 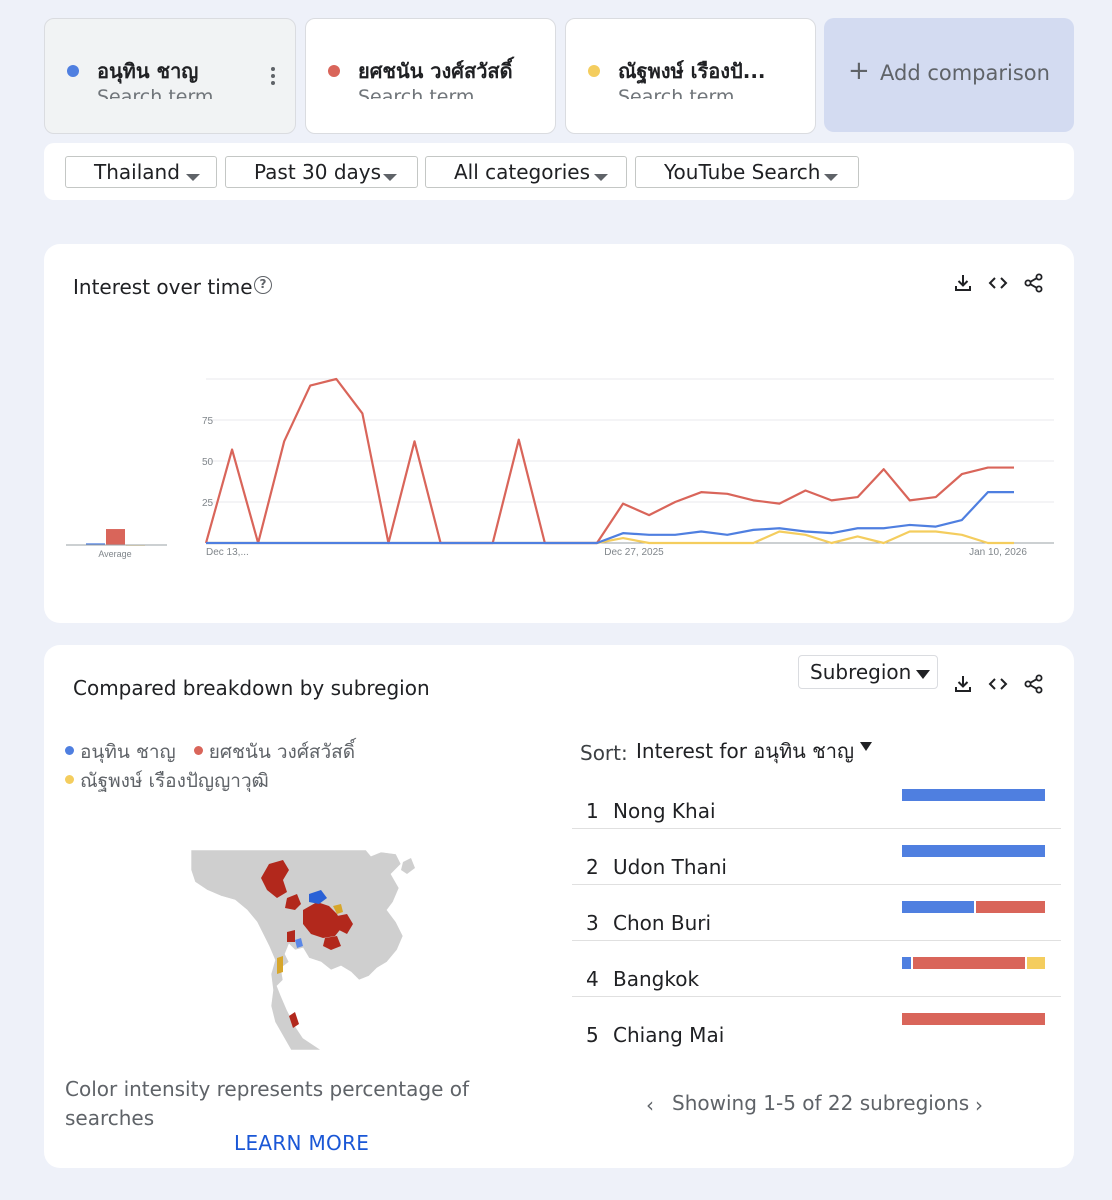 I want to click on term-card-2: ยศชนัน วงศ์สวัสดิ์ Search term, so click(x=430, y=76).